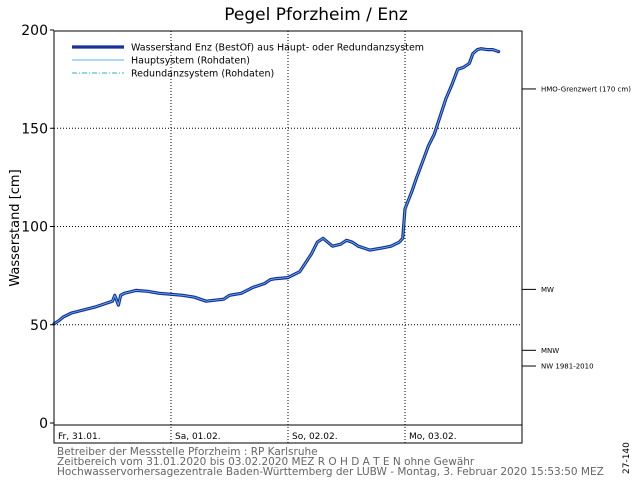 The height and width of the screenshot is (481, 637). Describe the element at coordinates (433, 437) in the screenshot. I see `x-day-label: Mo, 03.02.` at that location.